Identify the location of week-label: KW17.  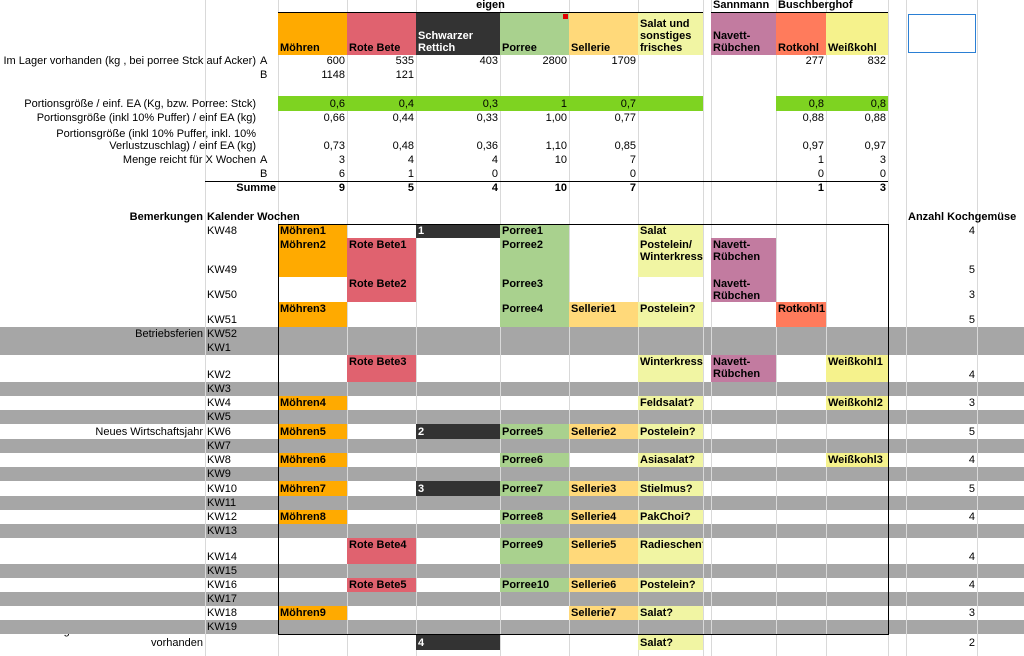
(222, 599).